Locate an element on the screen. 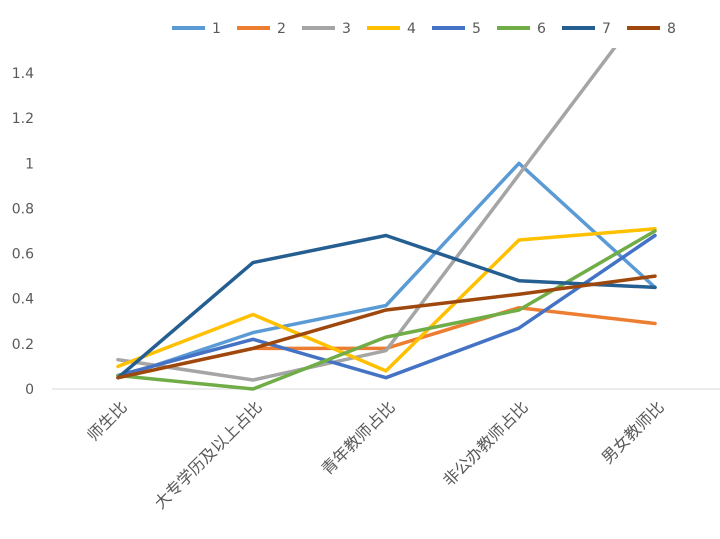 Image resolution: width=720 pixels, height=539 pixels. y-axis: 0 0.2 0.4 0.6 0.8 1 1.2 1.4 is located at coordinates (23, 232).